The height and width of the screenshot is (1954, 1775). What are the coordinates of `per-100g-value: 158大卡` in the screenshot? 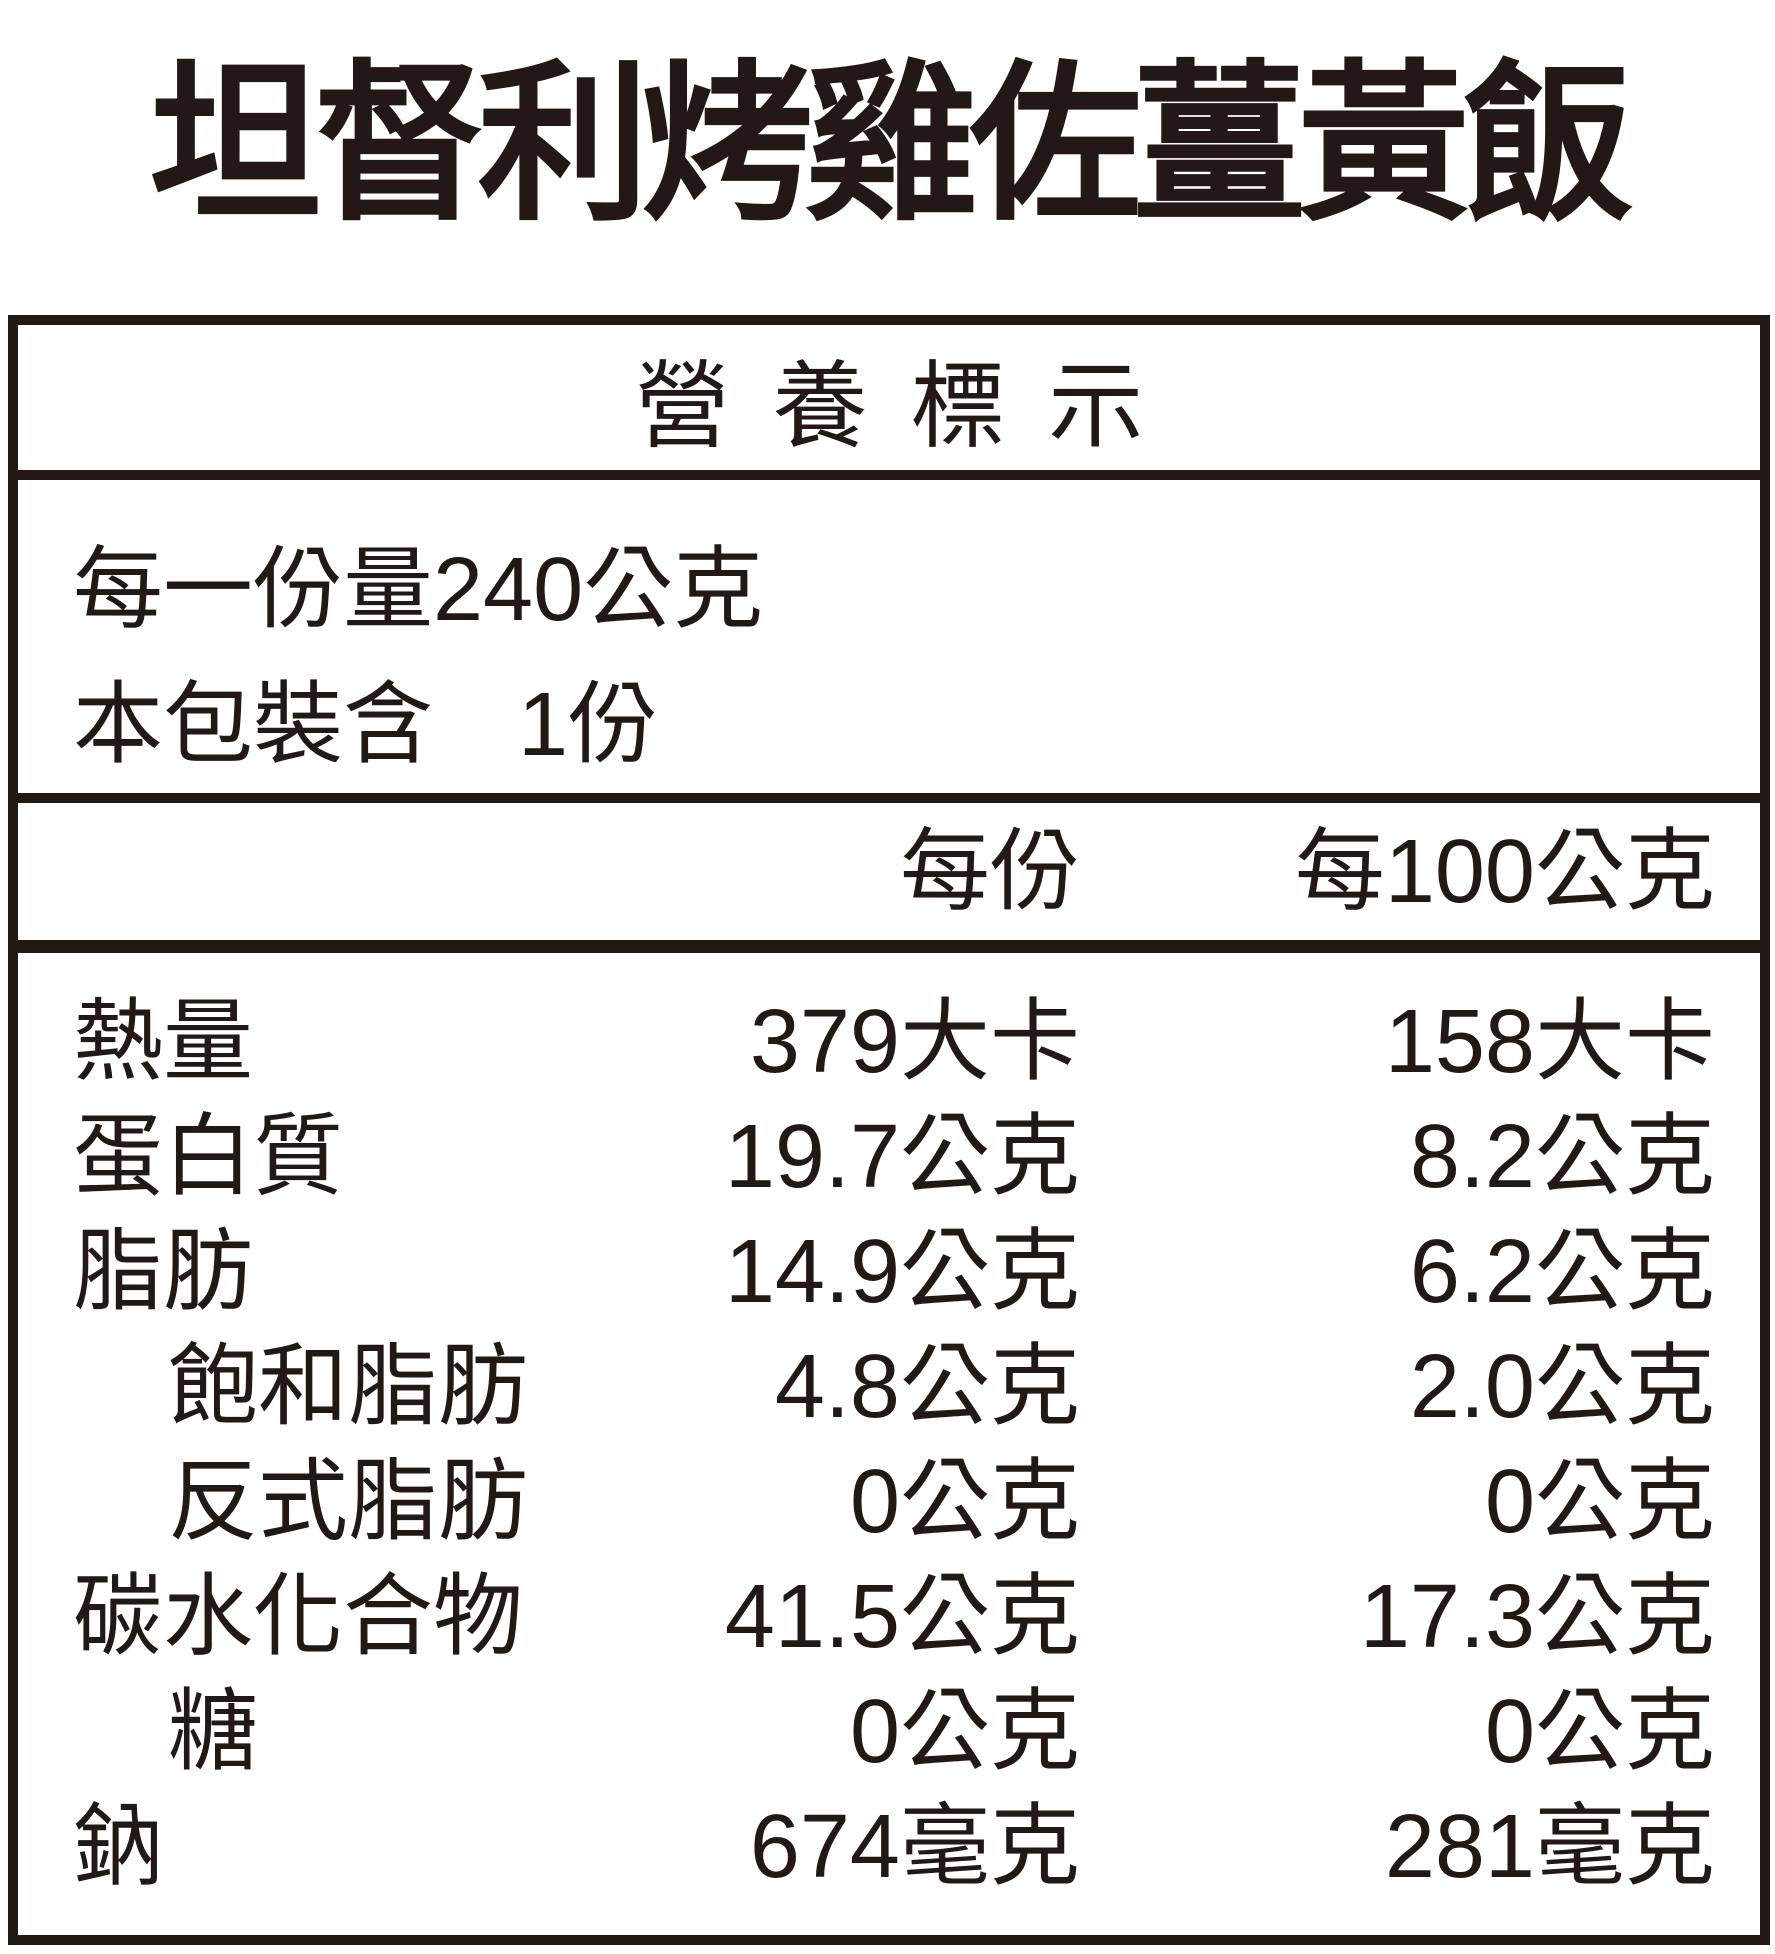 It's located at (1549, 1041).